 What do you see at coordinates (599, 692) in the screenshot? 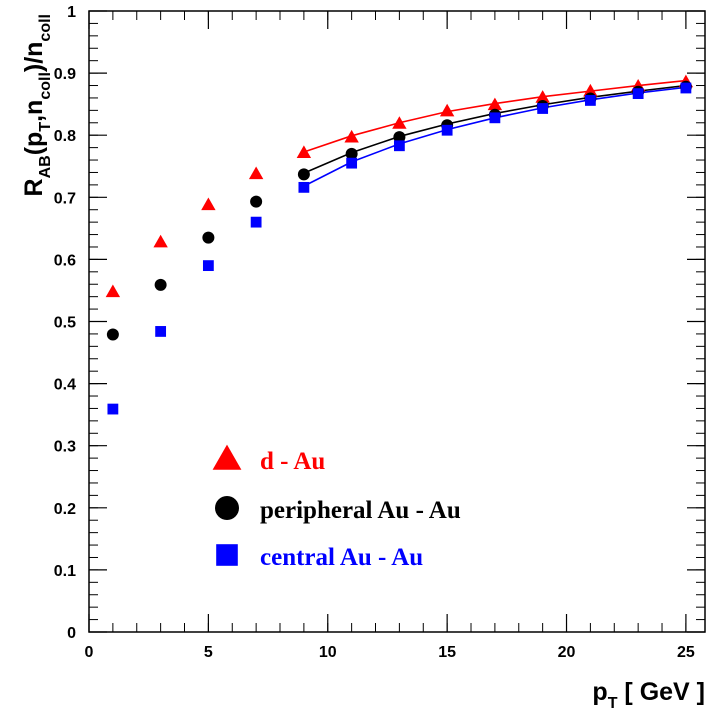
I see `x-axis-title-main: p` at bounding box center [599, 692].